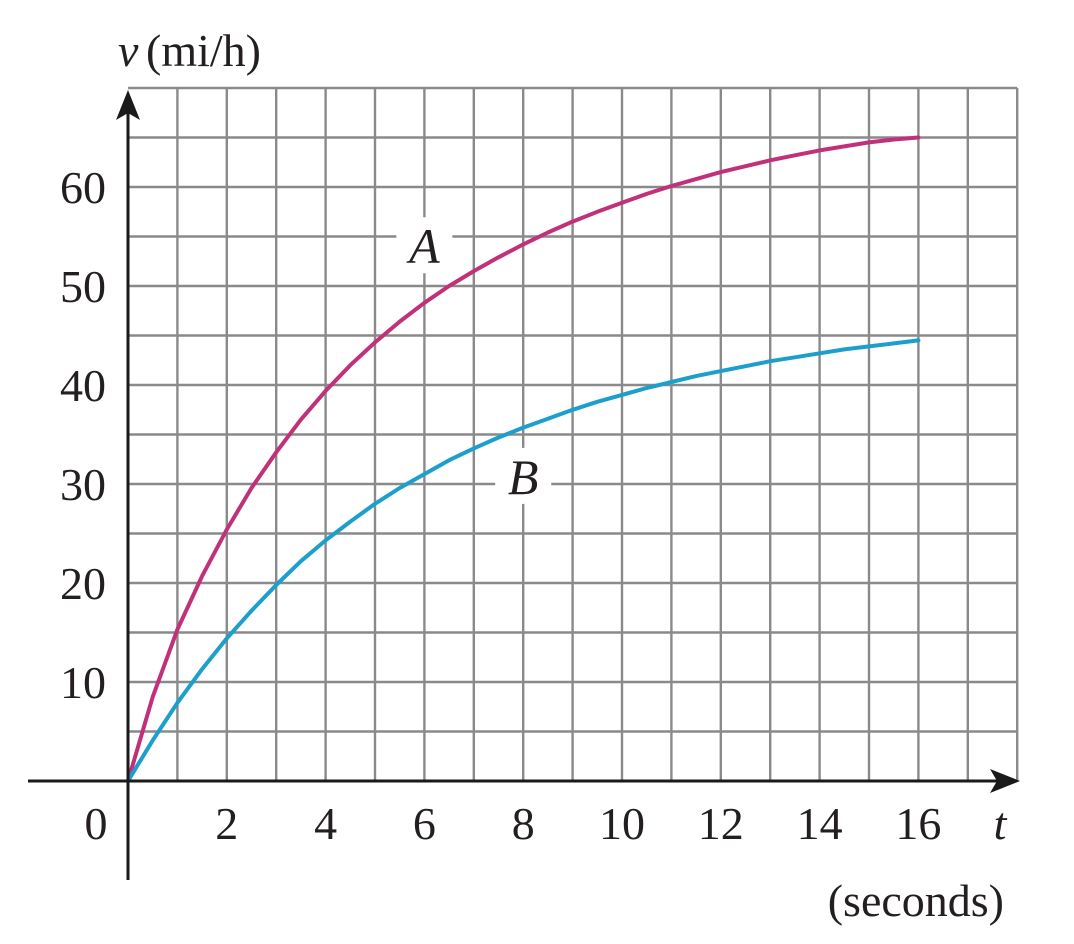 This screenshot has width=1074, height=944. What do you see at coordinates (203, 50) in the screenshot?
I see `y-axis-unit: (mi/h)` at bounding box center [203, 50].